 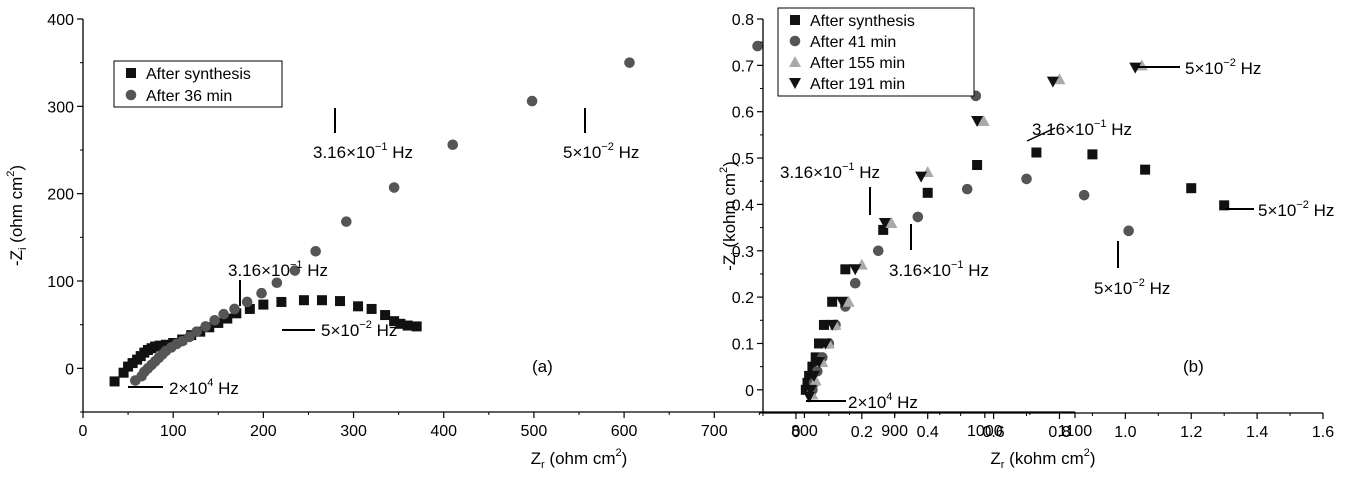 I want to click on legend-label: After 191 min, so click(x=857, y=84).